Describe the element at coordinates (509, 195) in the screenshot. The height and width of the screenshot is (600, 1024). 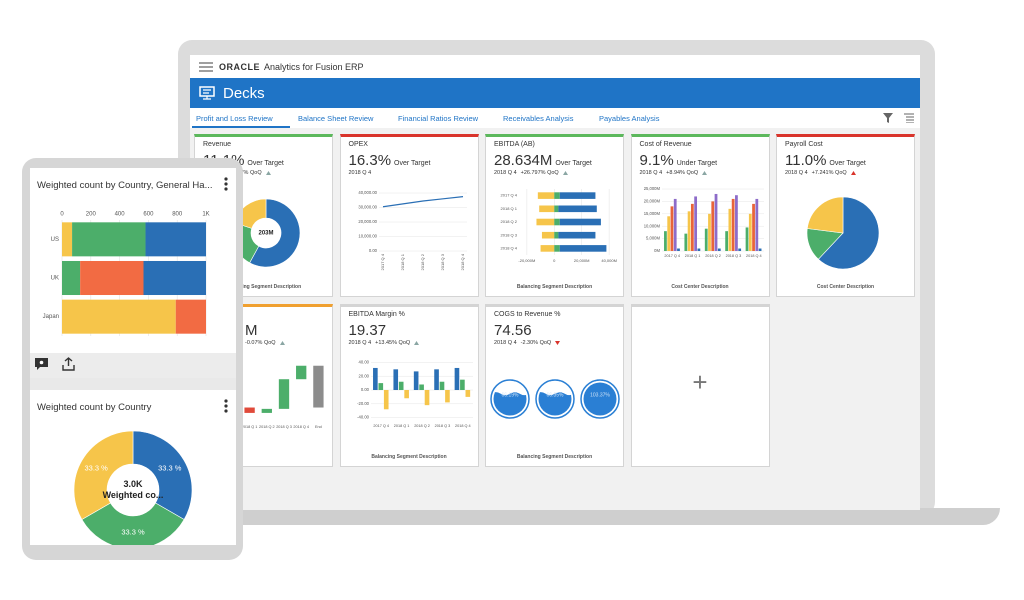
I see `category-label: 2017 Q 4` at that location.